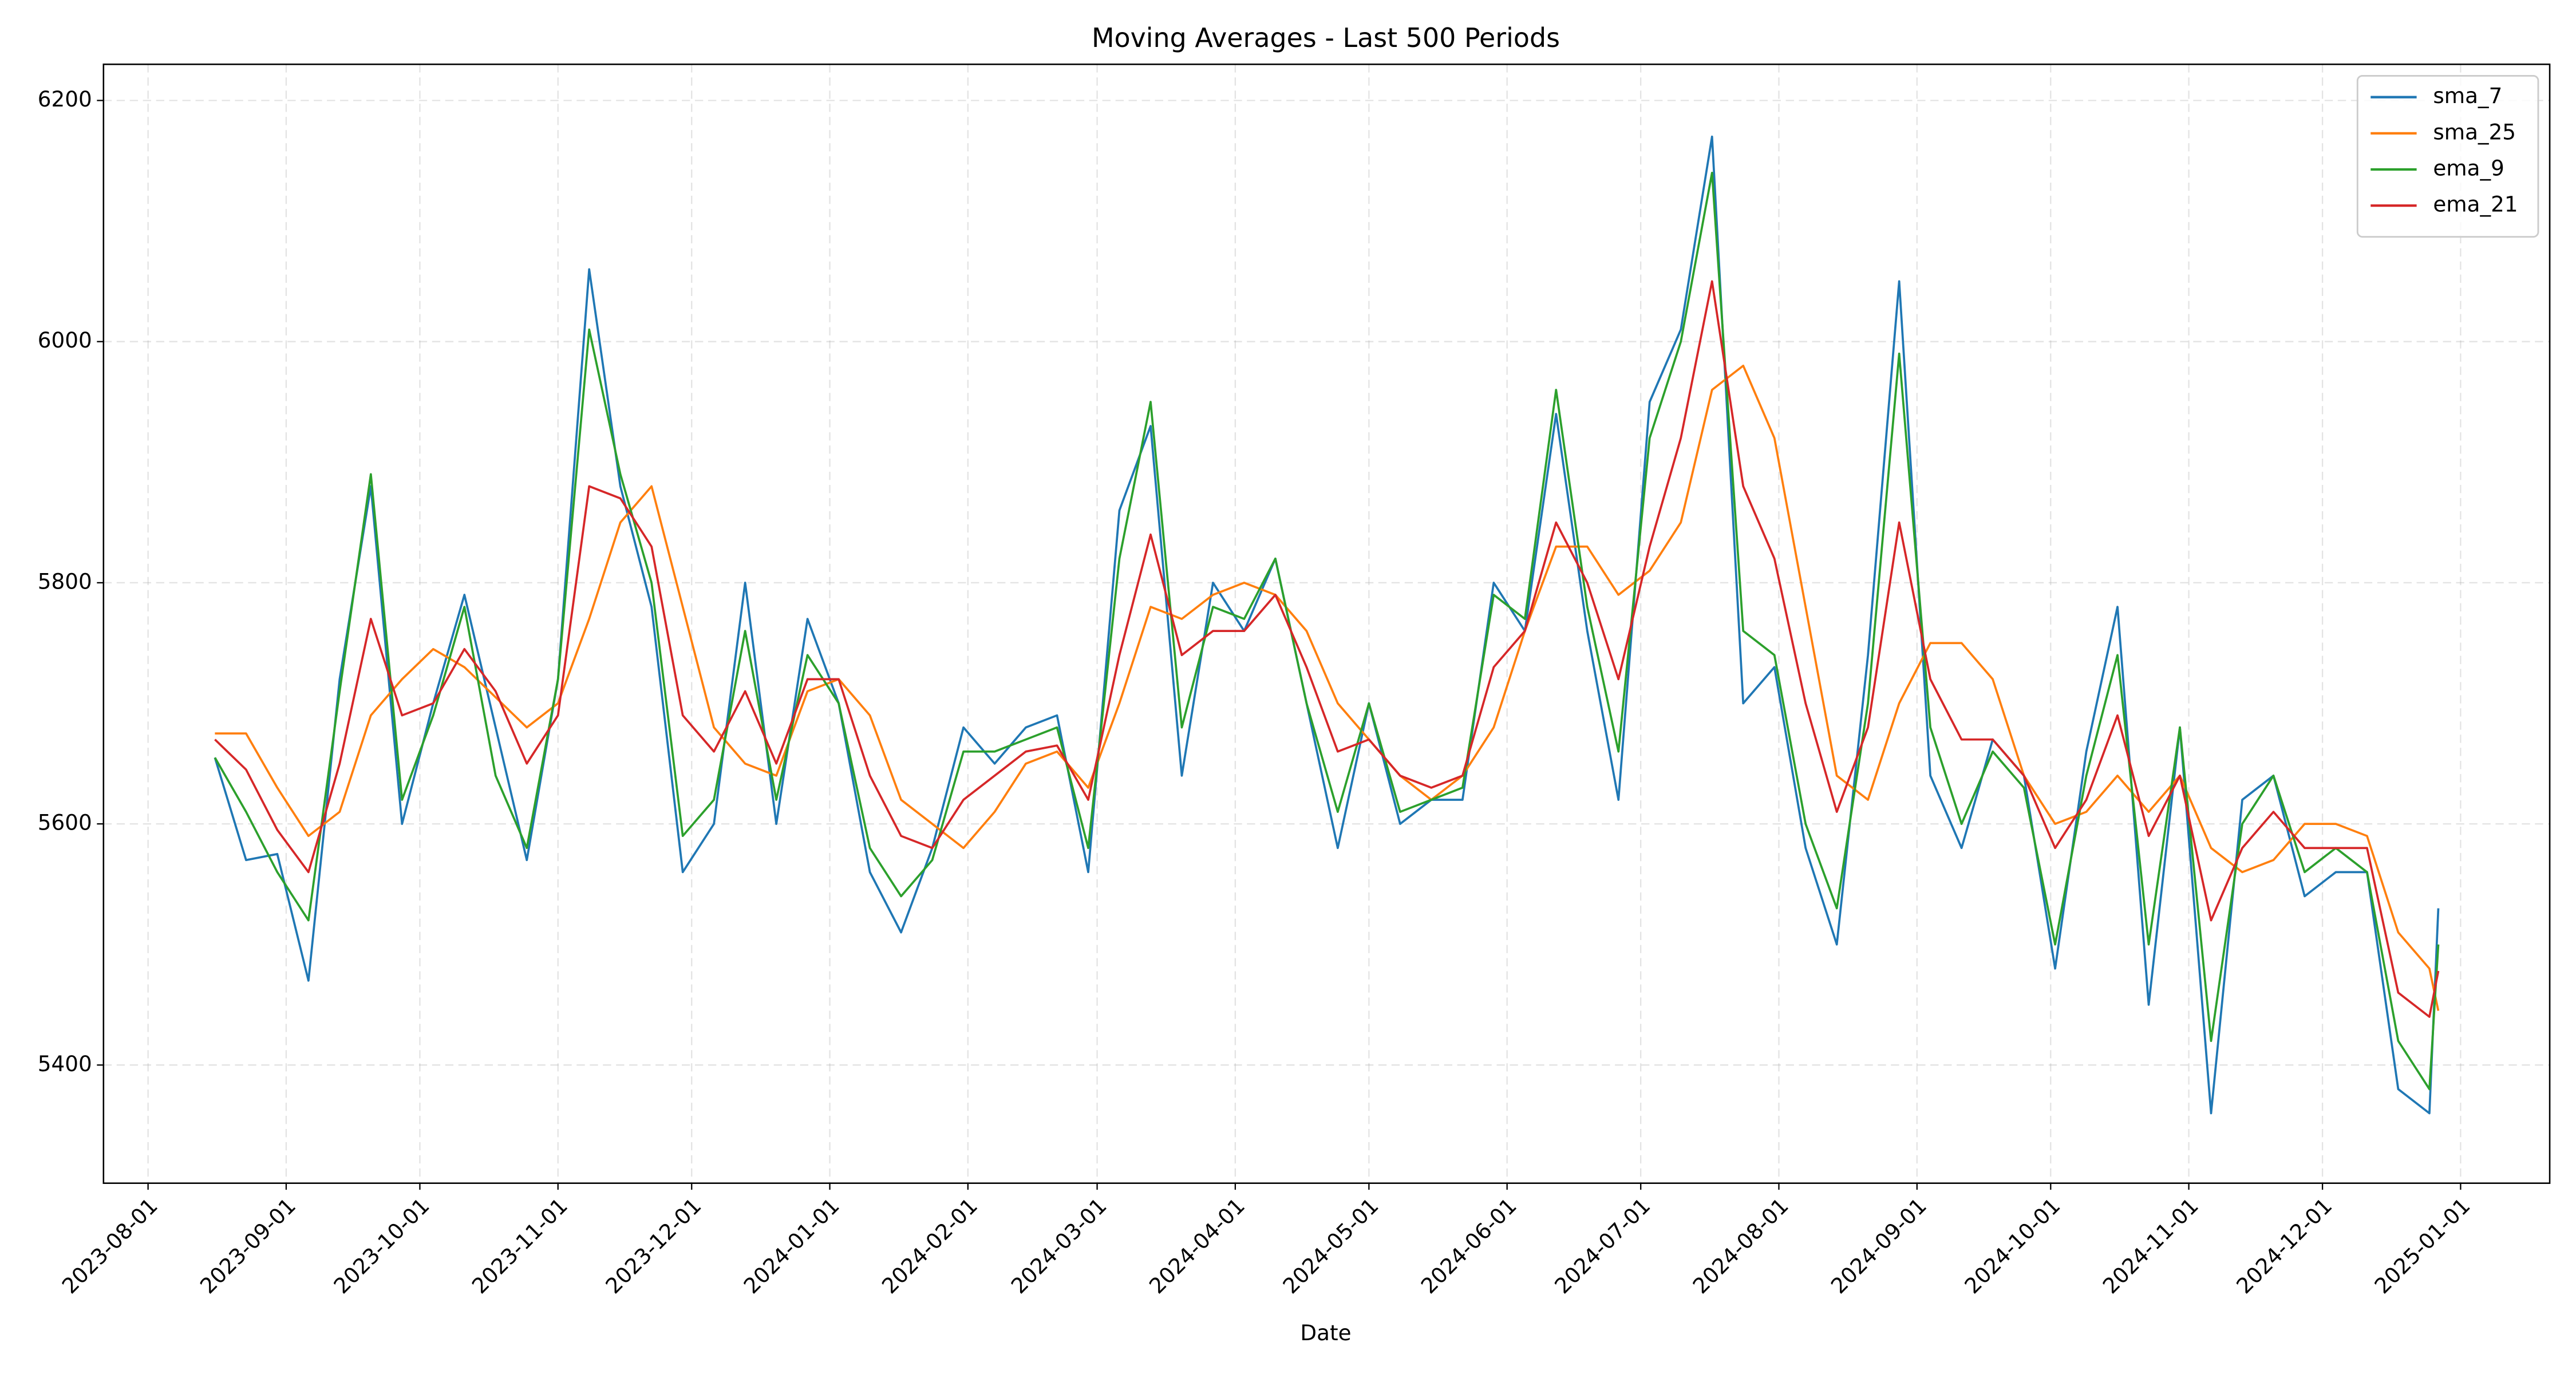  What do you see at coordinates (65, 822) in the screenshot?
I see `y-tick-label: 5600` at bounding box center [65, 822].